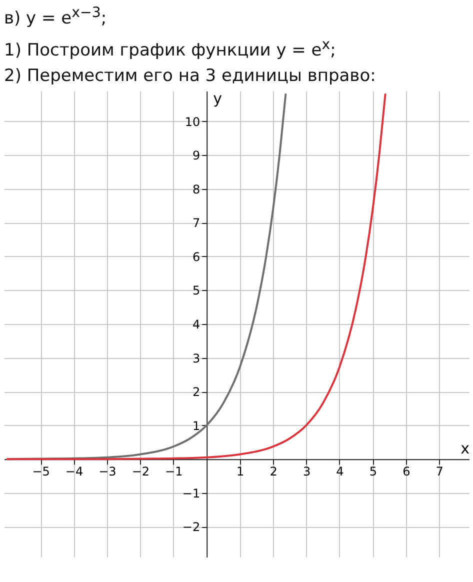 This screenshot has height=582, width=473. I want to click on x-tick-label: −1, so click(174, 471).